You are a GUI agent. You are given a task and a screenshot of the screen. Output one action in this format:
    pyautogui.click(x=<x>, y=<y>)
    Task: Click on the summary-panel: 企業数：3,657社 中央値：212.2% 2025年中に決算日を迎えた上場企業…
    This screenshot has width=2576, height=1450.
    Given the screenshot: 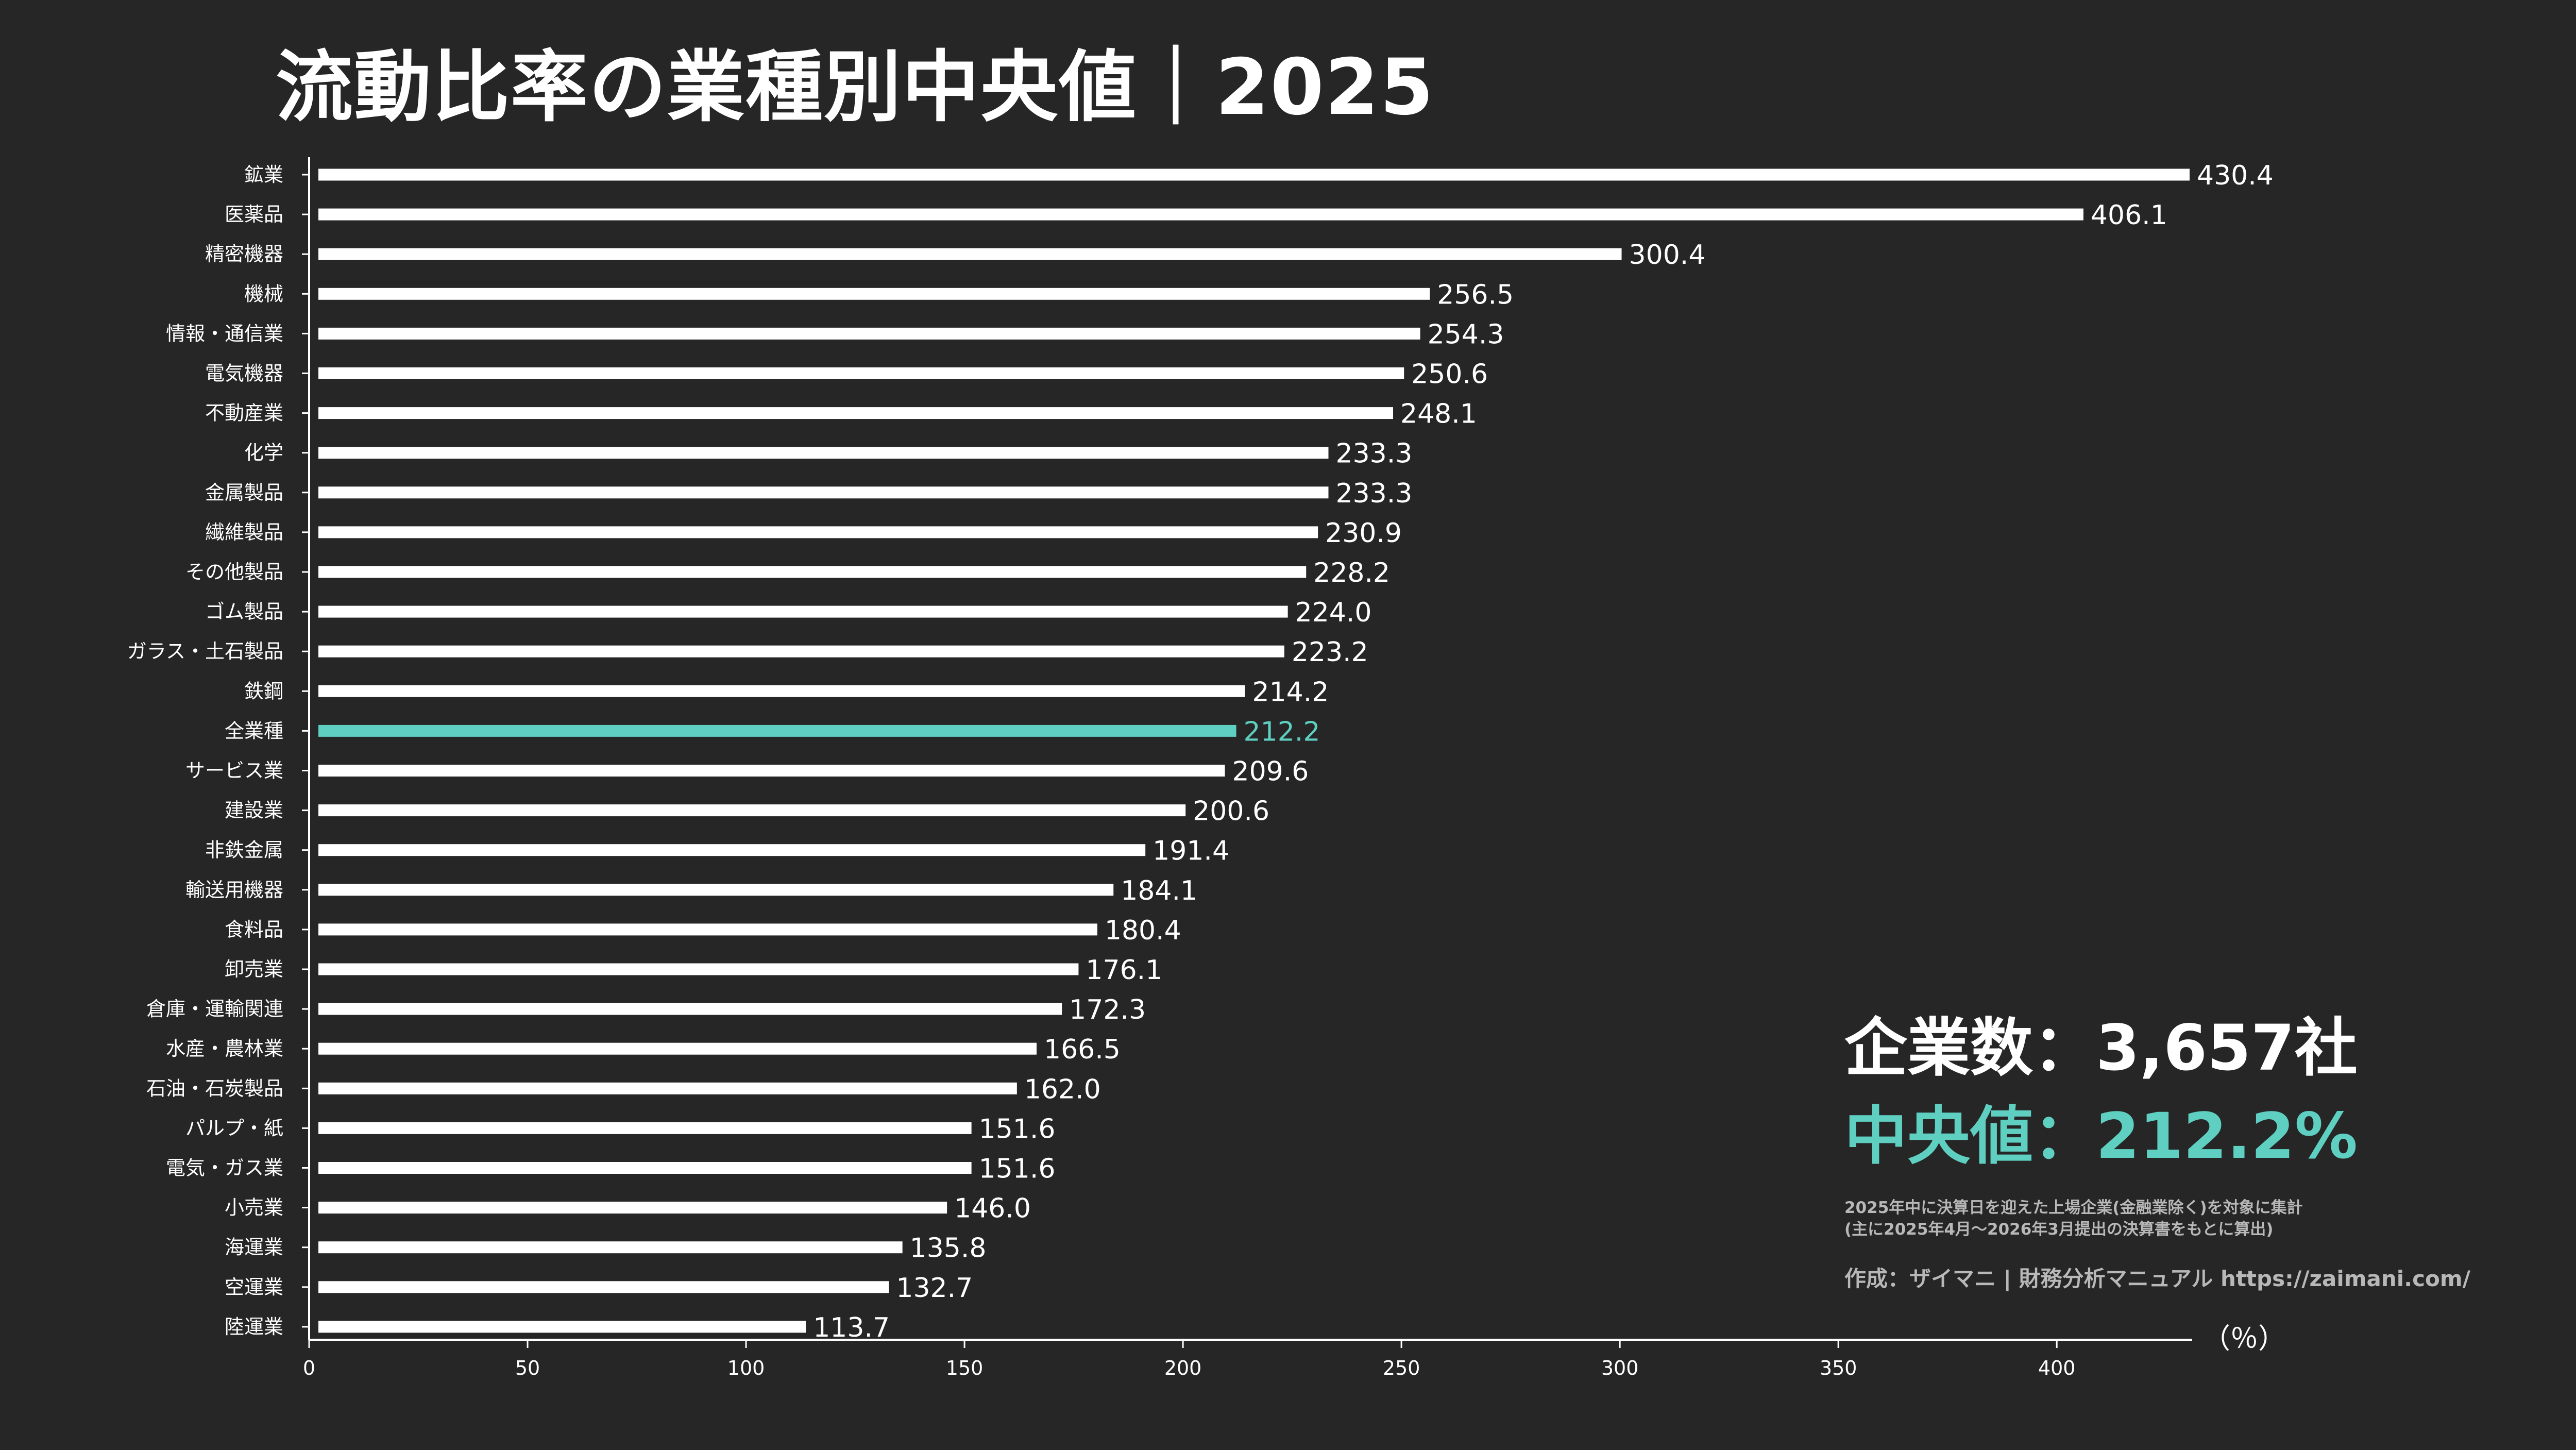 What is the action you would take?
    pyautogui.click(x=2157, y=1150)
    